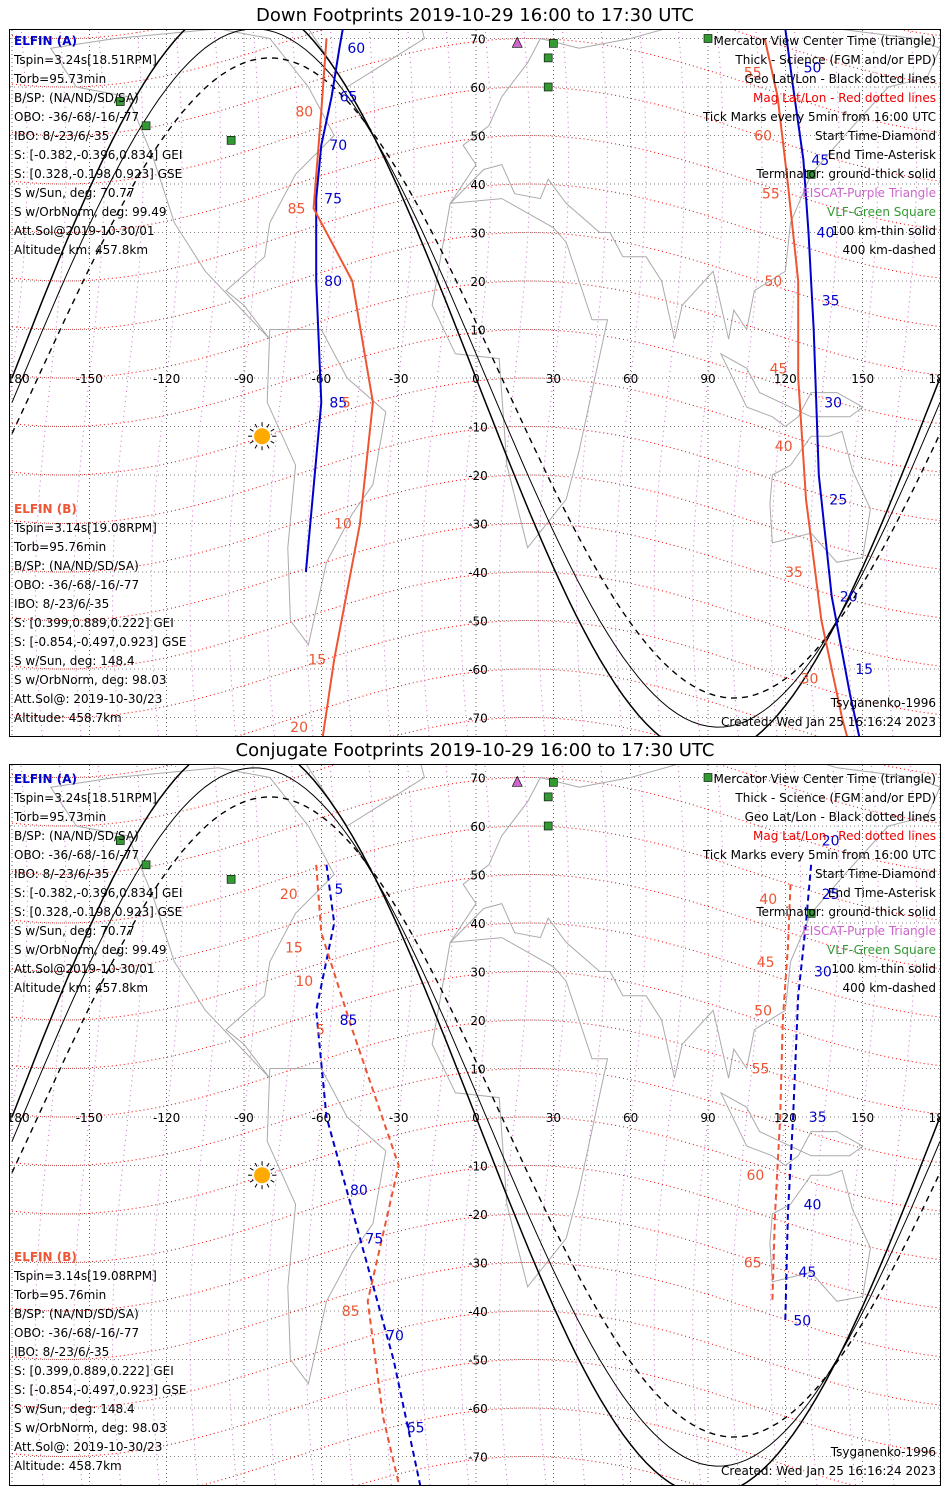  Describe the element at coordinates (85, 1276) in the screenshot. I see `info-line: Tspin=3.14s[19.08RPM]` at that location.